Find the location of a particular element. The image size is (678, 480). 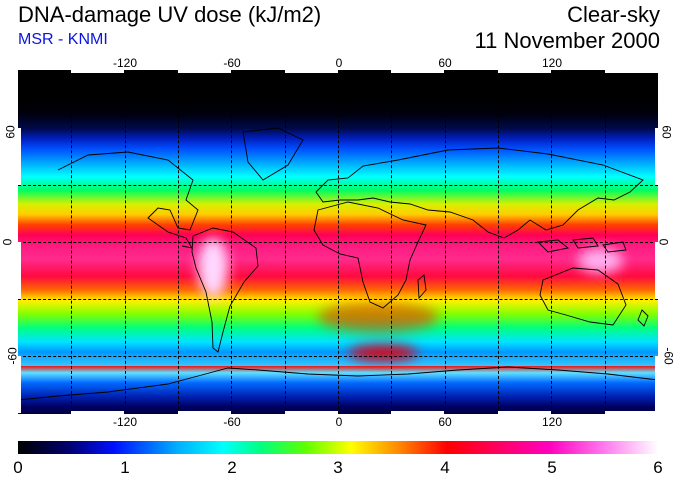

color-scale-label: 6 is located at coordinates (658, 467).